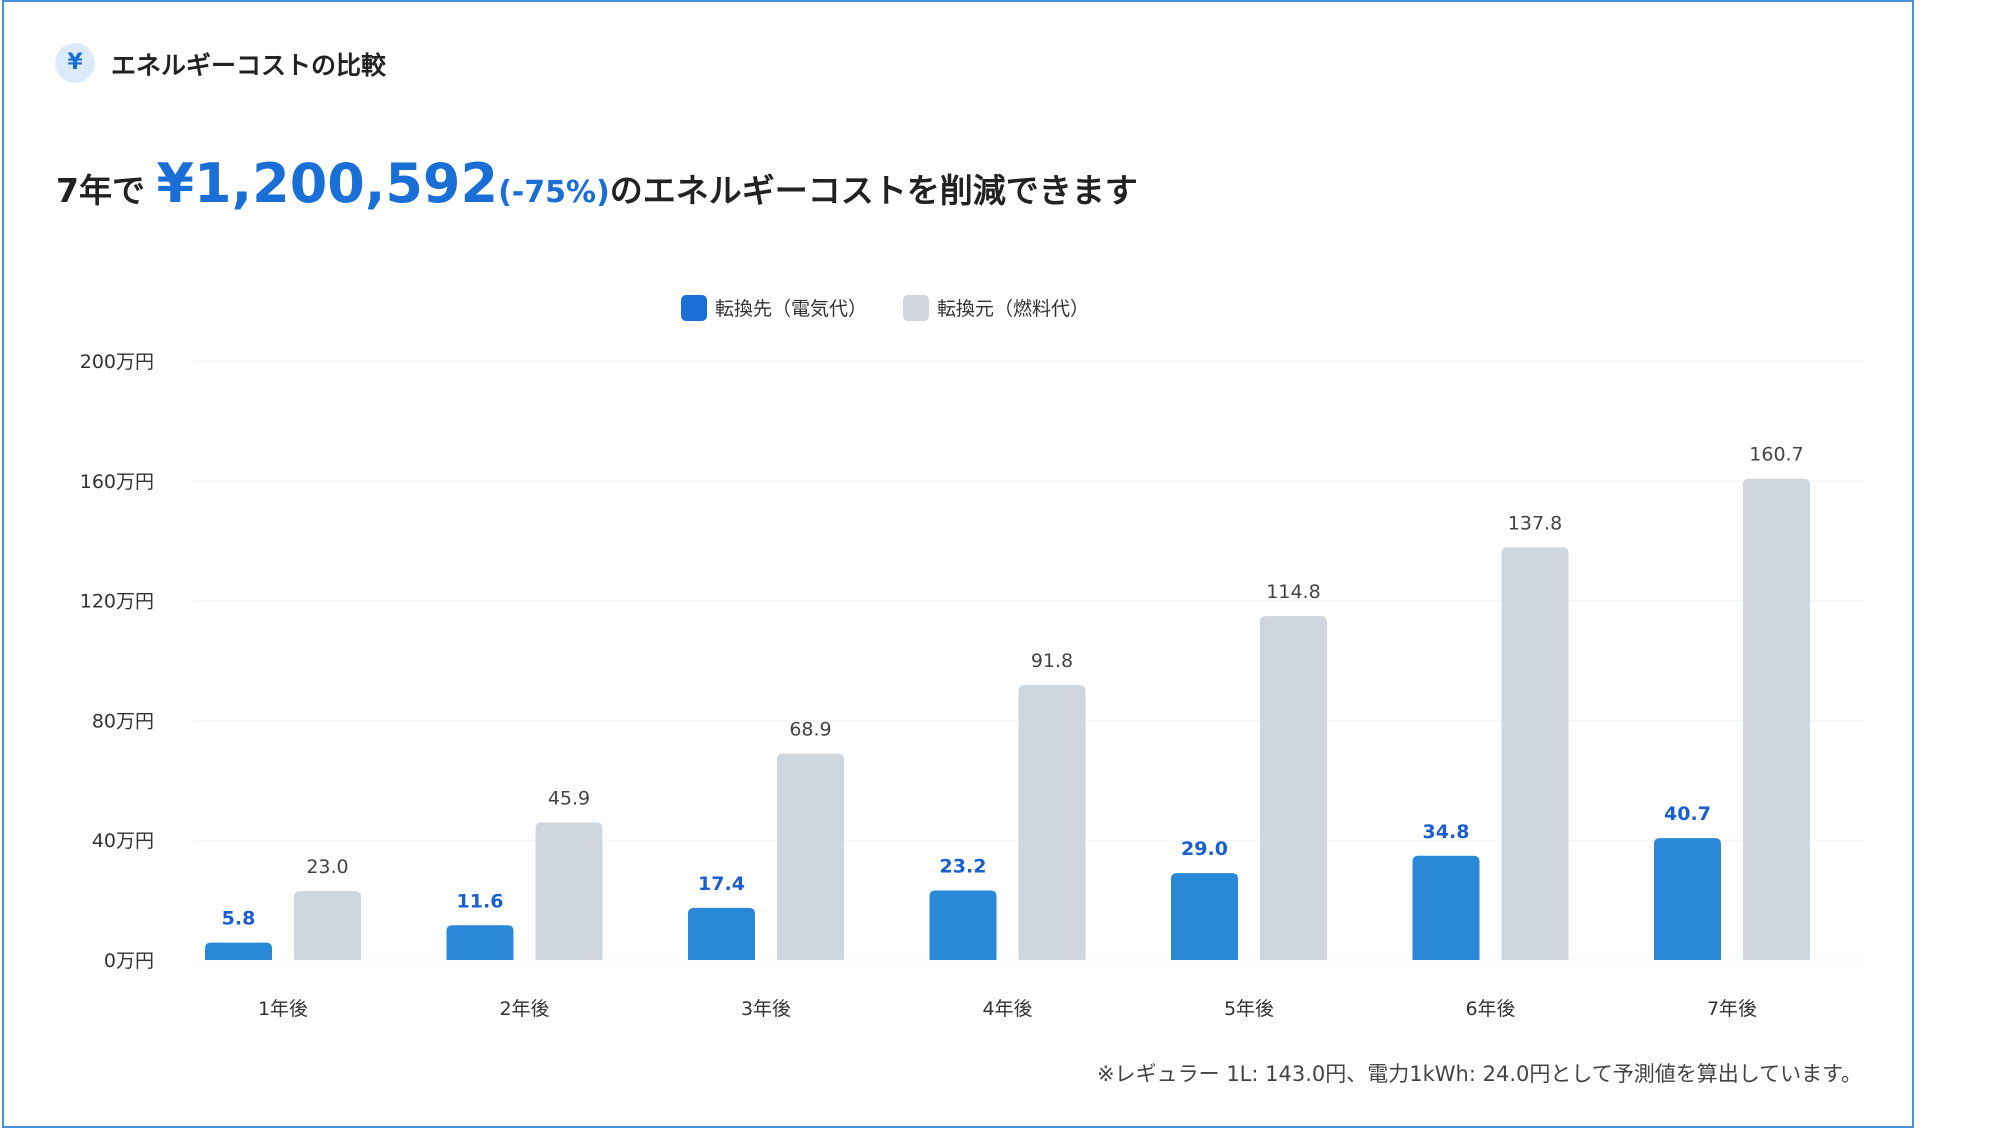 The width and height of the screenshot is (2000, 1132). Describe the element at coordinates (1052, 661) in the screenshot. I see `value-label-fuel: 91.8` at that location.